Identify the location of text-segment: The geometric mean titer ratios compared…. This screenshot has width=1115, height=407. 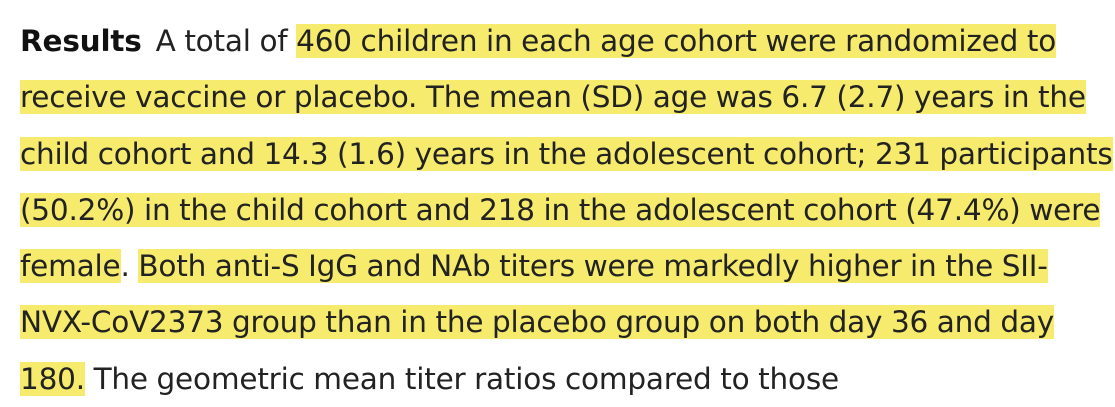
(462, 378).